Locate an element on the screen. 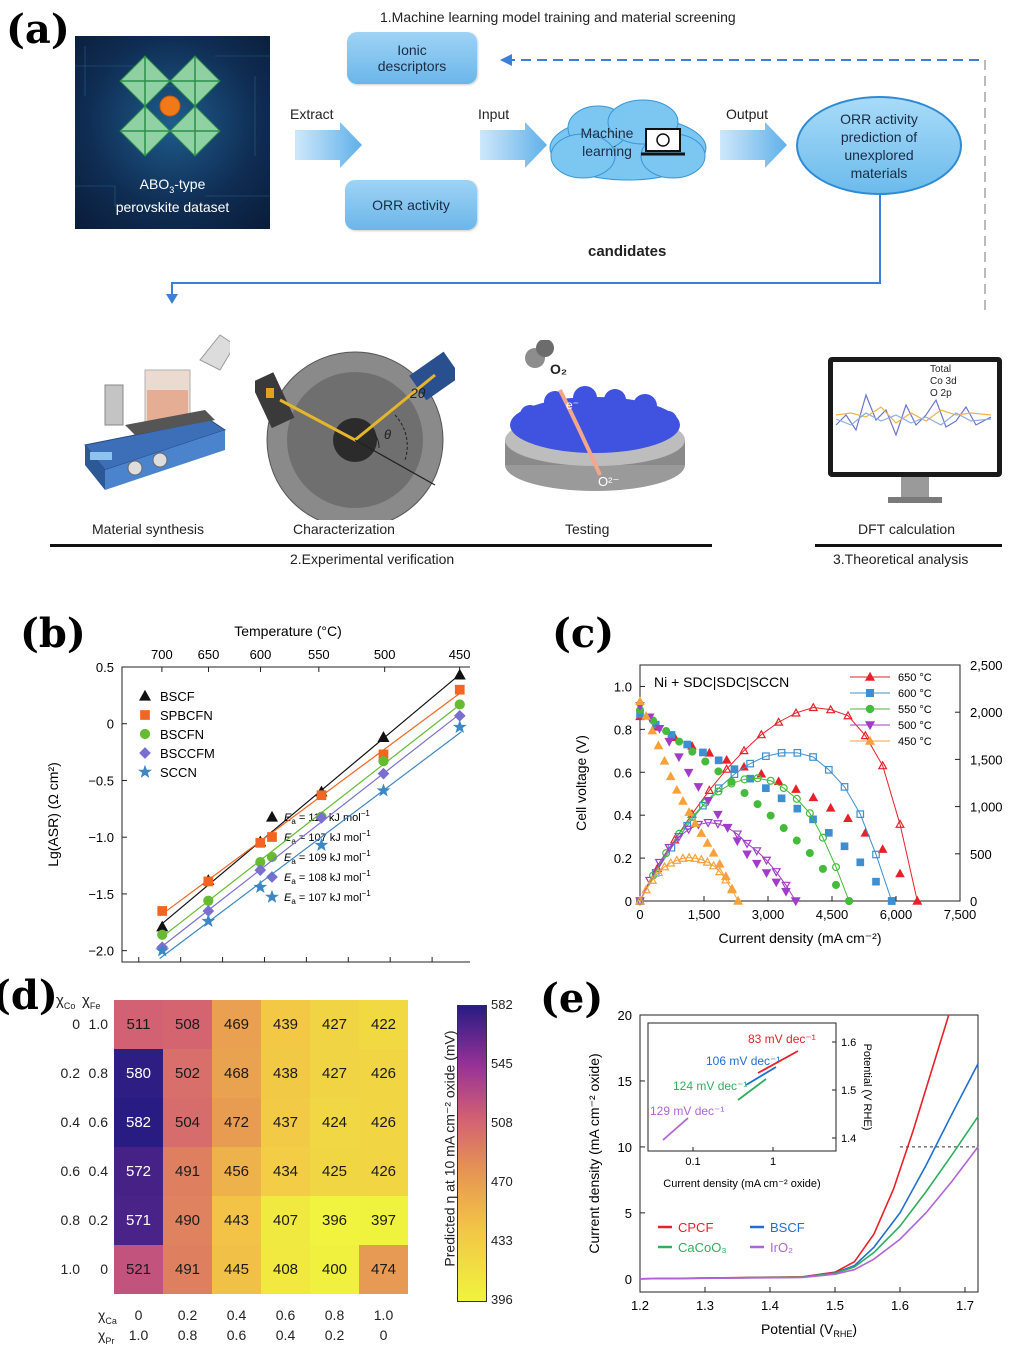 The width and height of the screenshot is (1012, 1349). inset-tafel-label-0: 83 mV dec⁻¹ is located at coordinates (782, 1039).